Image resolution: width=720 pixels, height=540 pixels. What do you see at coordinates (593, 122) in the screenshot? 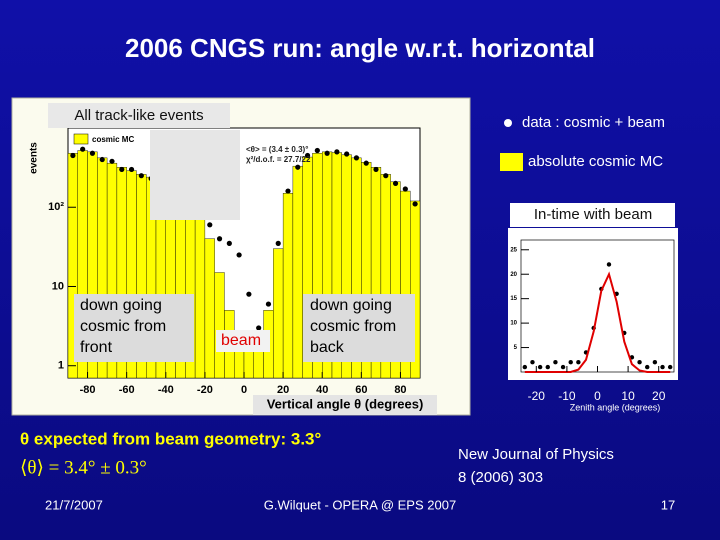
I see `legend-label: data : cosmic + beam` at bounding box center [593, 122].